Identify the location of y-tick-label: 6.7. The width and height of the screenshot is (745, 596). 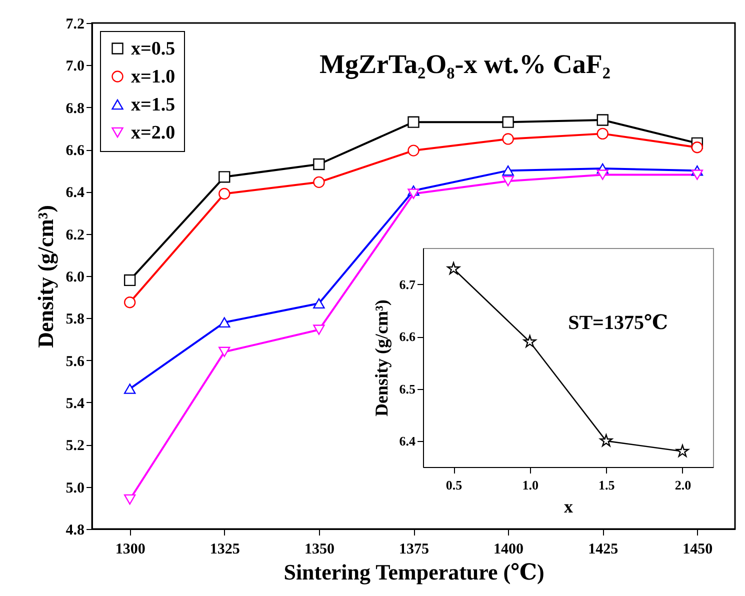
(407, 284).